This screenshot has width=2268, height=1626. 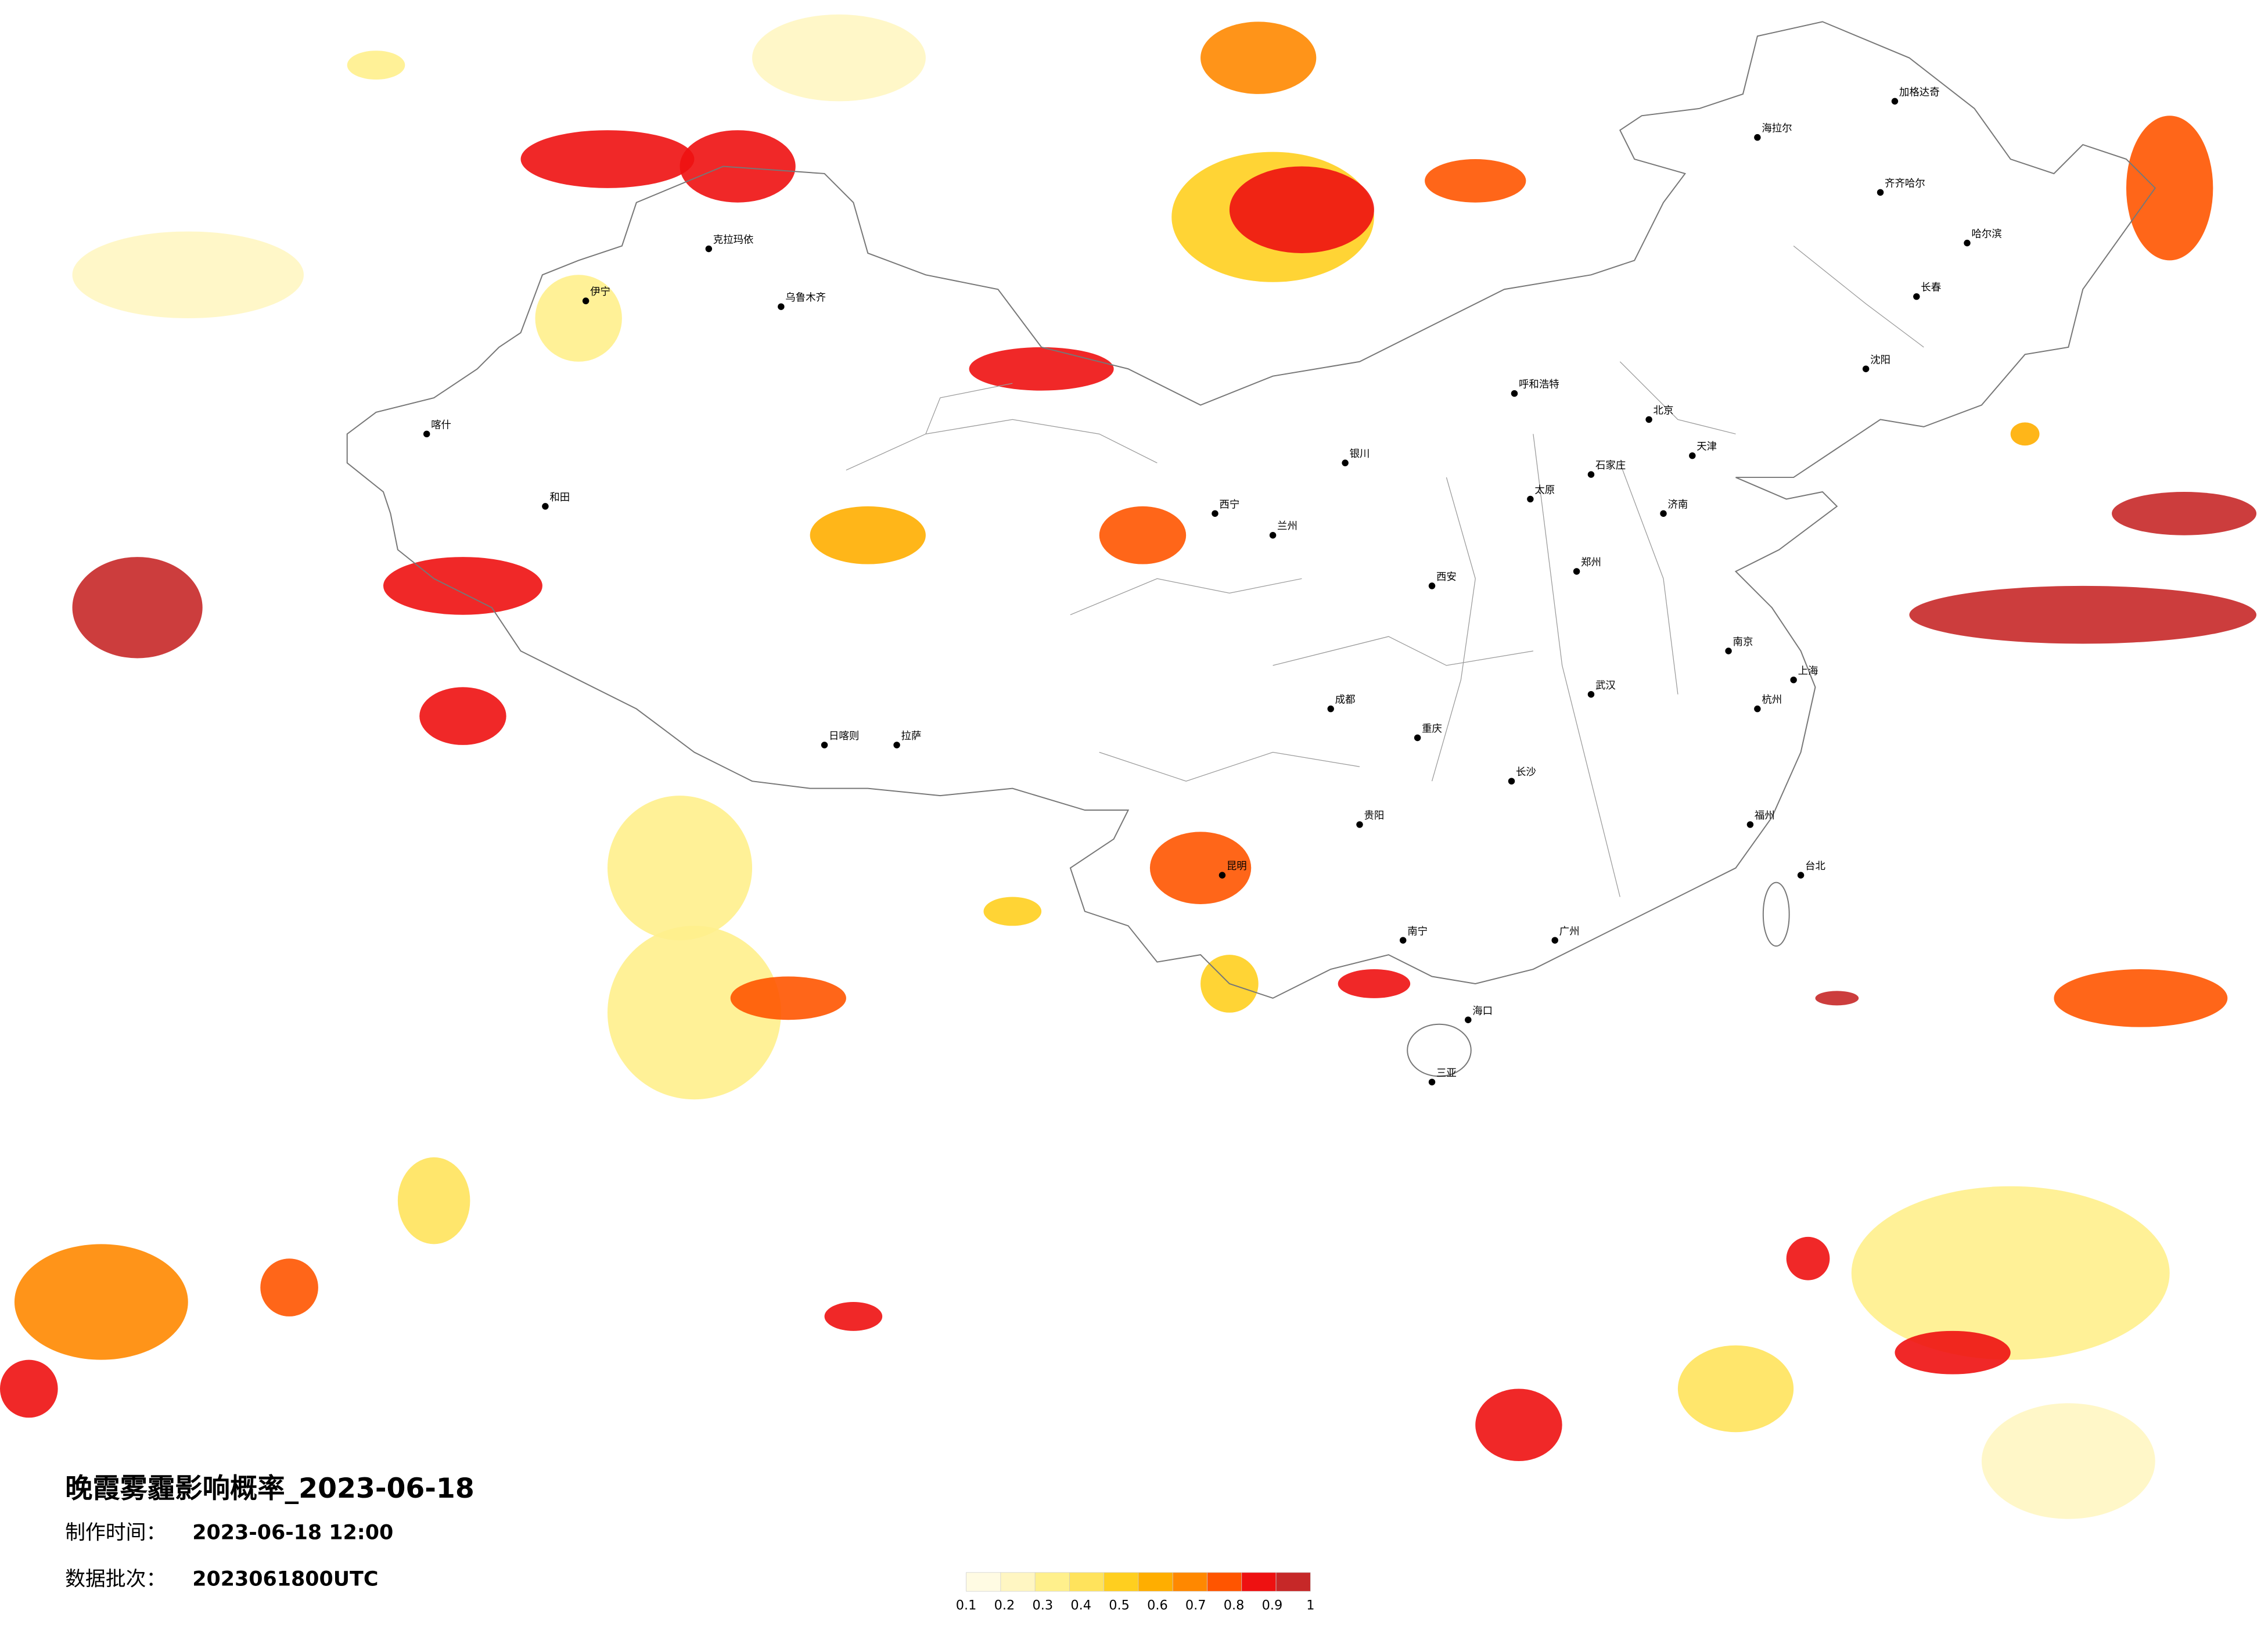 I want to click on batch-value: 2023061800UTC, so click(x=285, y=1579).